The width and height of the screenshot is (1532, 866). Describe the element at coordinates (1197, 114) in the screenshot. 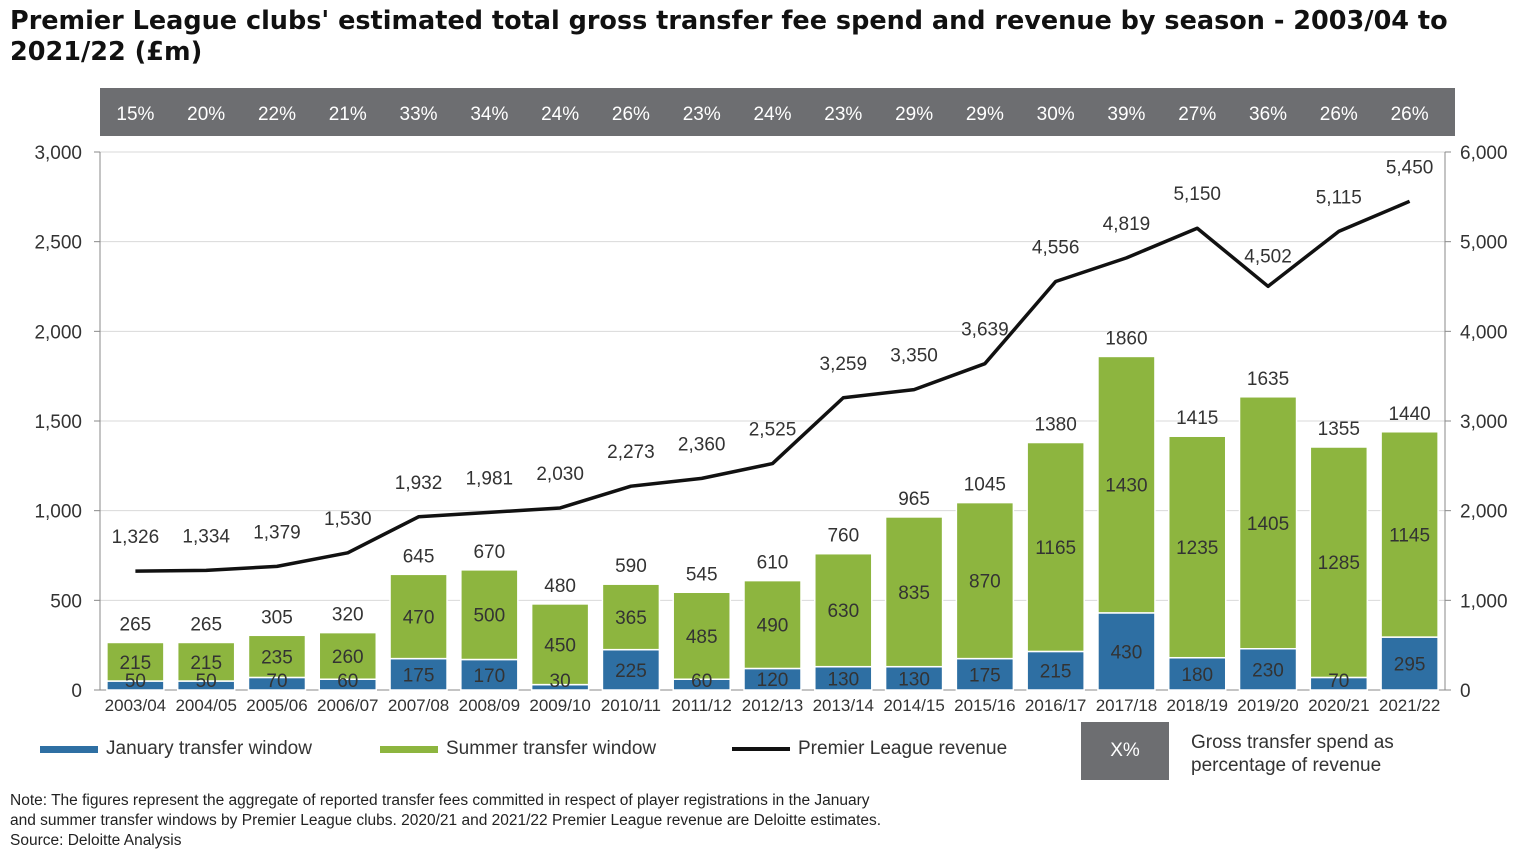

I see `percentage-label: 27%` at that location.